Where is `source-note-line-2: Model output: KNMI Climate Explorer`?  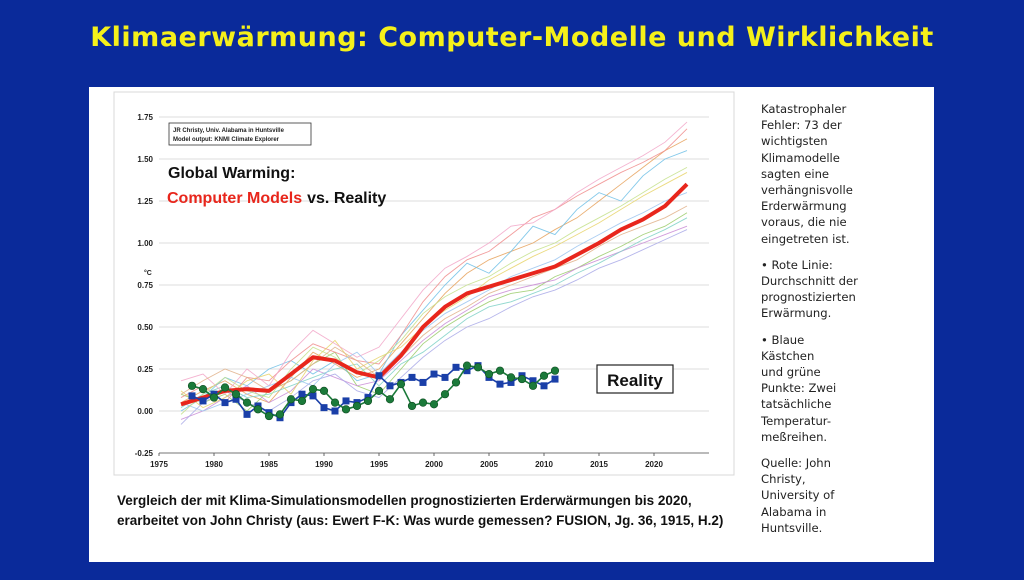 source-note-line-2: Model output: KNMI Climate Explorer is located at coordinates (226, 140).